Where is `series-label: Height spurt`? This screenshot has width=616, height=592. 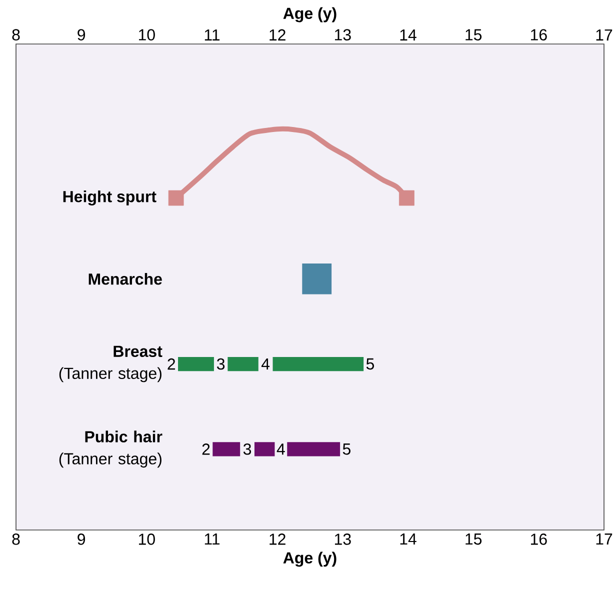 series-label: Height spurt is located at coordinates (109, 198).